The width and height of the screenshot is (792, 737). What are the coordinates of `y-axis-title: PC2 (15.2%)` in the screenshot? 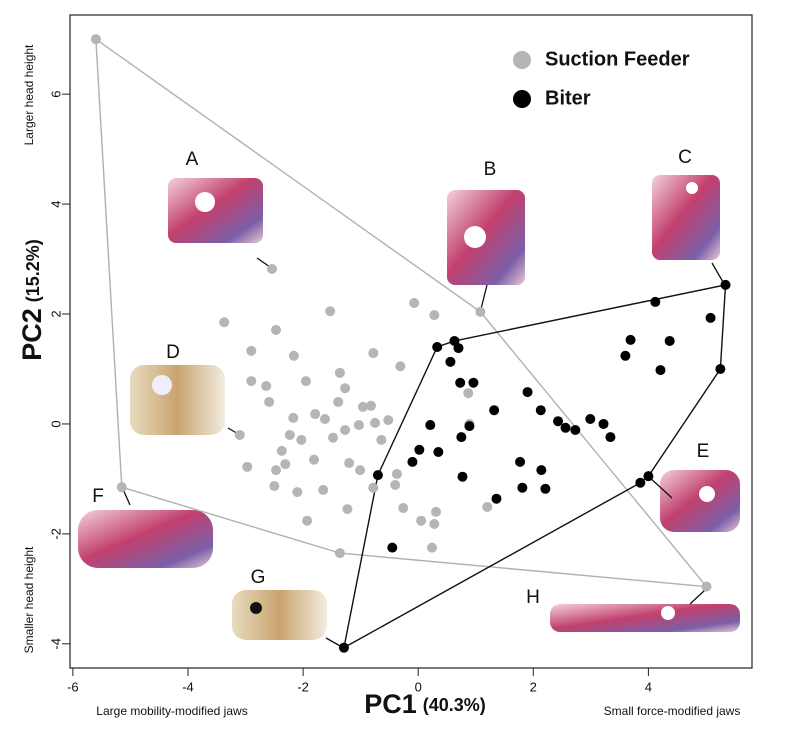 It's located at (32, 300).